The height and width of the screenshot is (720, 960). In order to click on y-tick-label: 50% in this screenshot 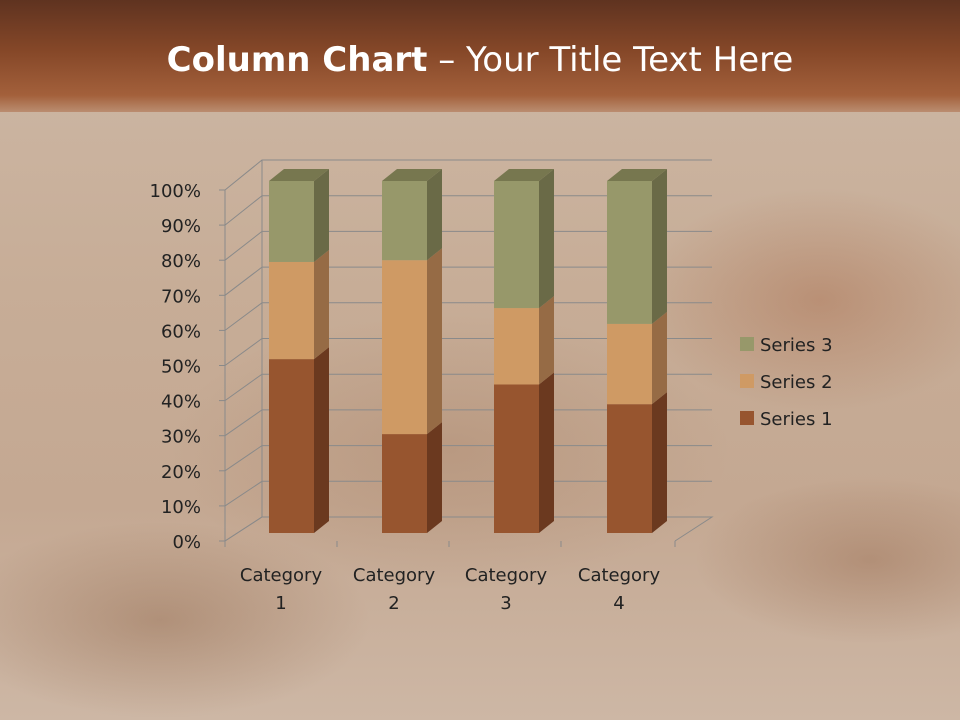, I will do `click(181, 367)`.